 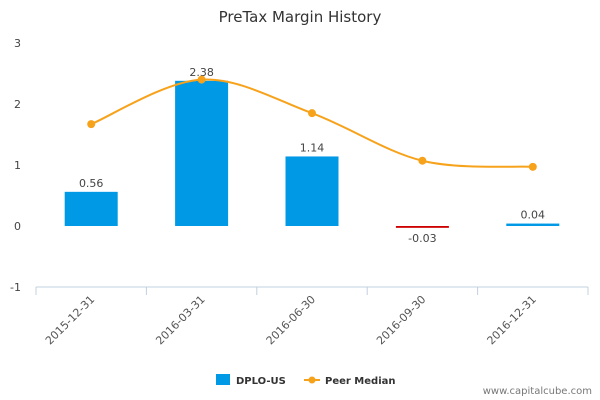 What do you see at coordinates (180, 320) in the screenshot?
I see `x-tick-label: 2016-03-31` at bounding box center [180, 320].